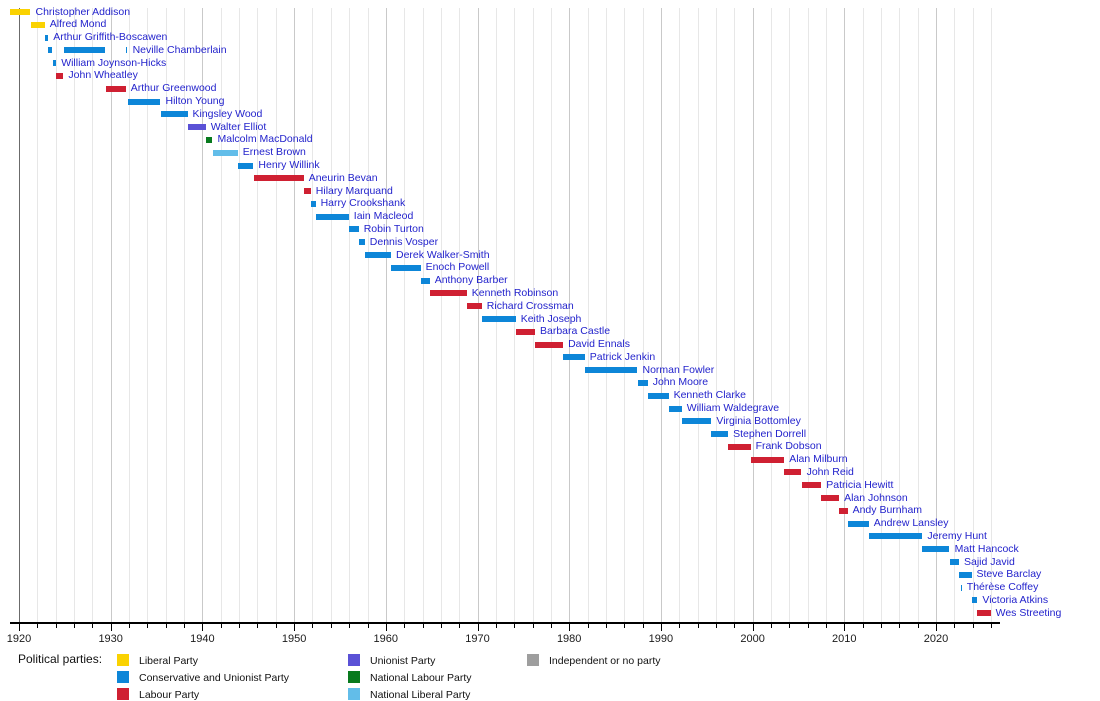 The width and height of the screenshot is (1100, 701). What do you see at coordinates (530, 305) in the screenshot?
I see `person-label: Richard Crossman` at bounding box center [530, 305].